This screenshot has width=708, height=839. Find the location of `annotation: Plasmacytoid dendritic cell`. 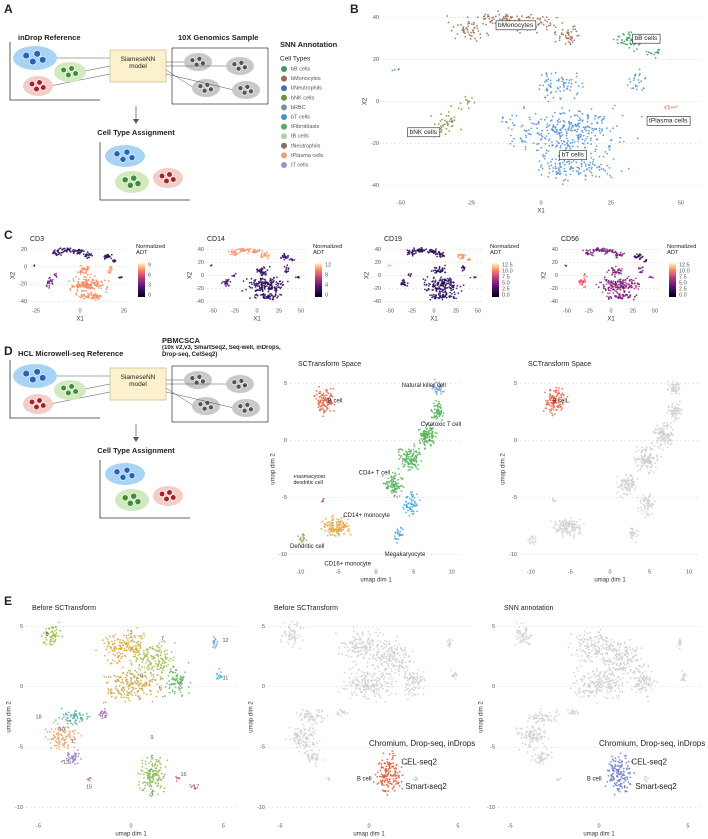

annotation: Plasmacytoid dendritic cell is located at coordinates (309, 480).